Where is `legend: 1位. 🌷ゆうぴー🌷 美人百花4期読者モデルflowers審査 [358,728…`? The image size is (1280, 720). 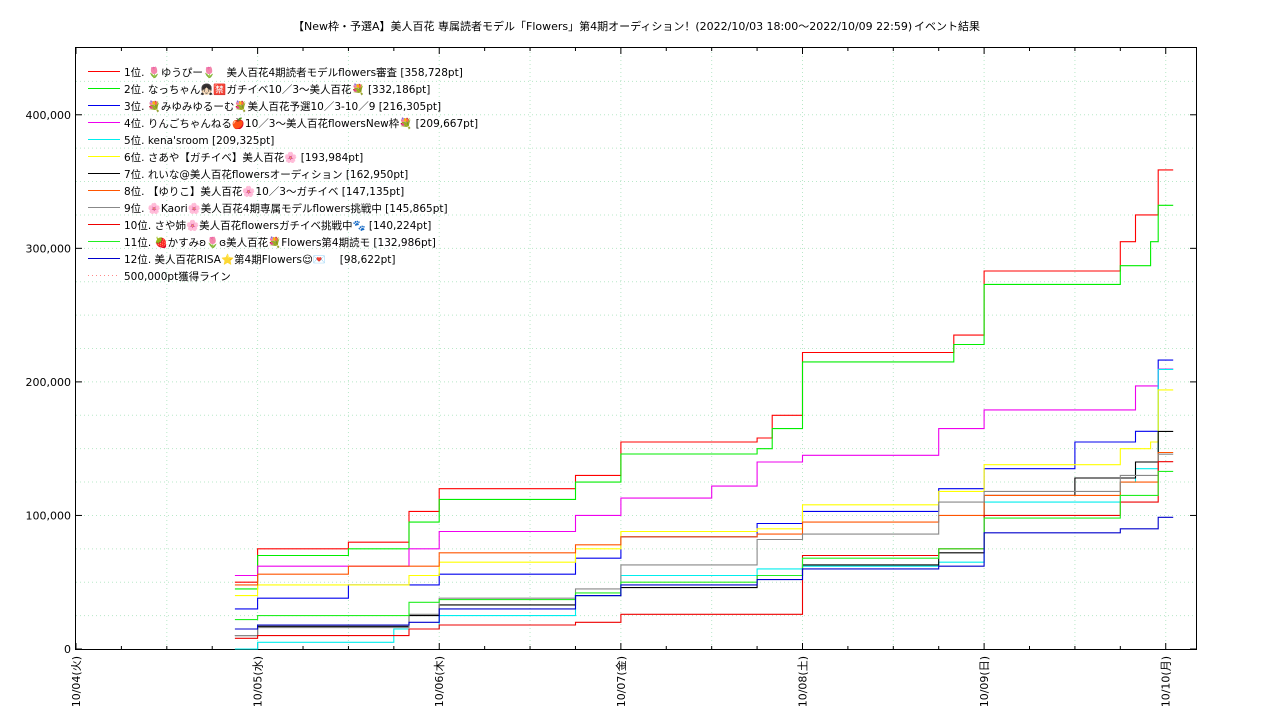
legend: 1位. 🌷ゆうぴー🌷 美人百花4期読者モデルflowers審査 [358,728… is located at coordinates (283, 174).